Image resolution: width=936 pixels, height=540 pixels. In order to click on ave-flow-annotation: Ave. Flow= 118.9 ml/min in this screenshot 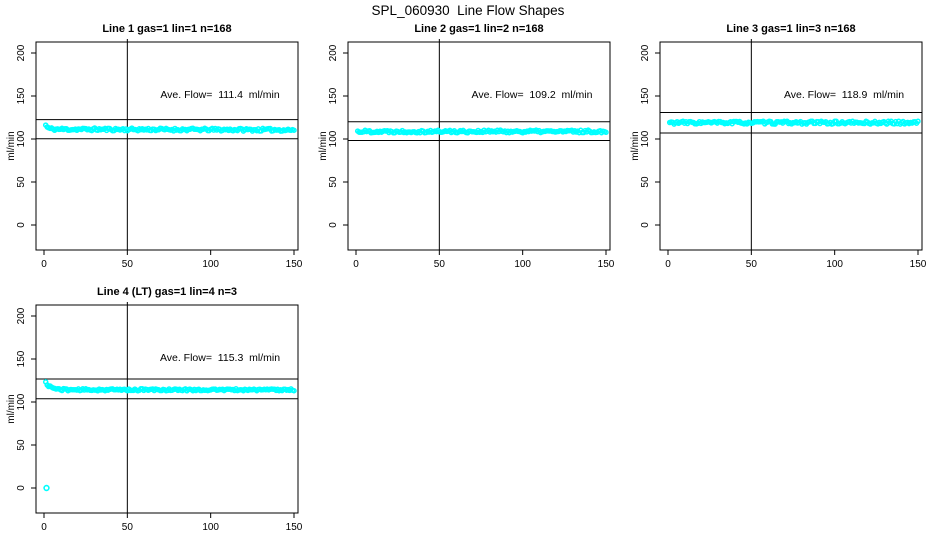, I will do `click(844, 95)`.